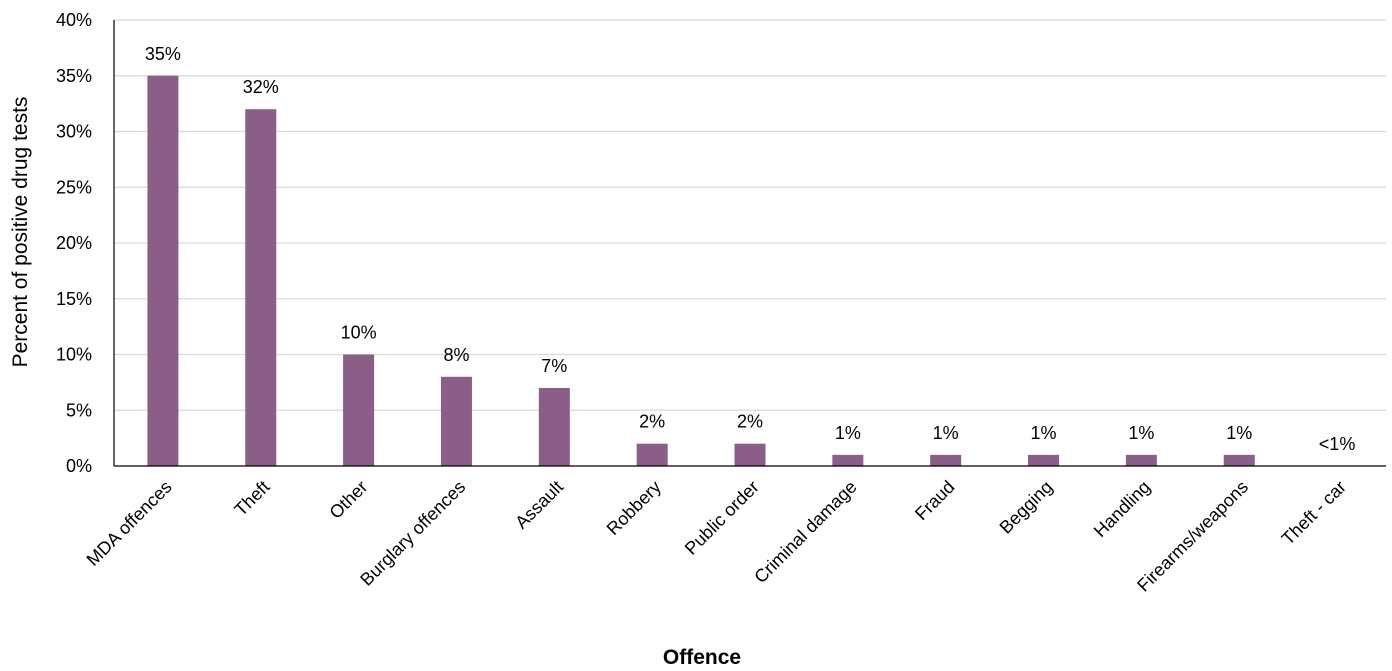 The height and width of the screenshot is (671, 1392). Describe the element at coordinates (1314, 513) in the screenshot. I see `x-tick-label: Theft - car` at that location.